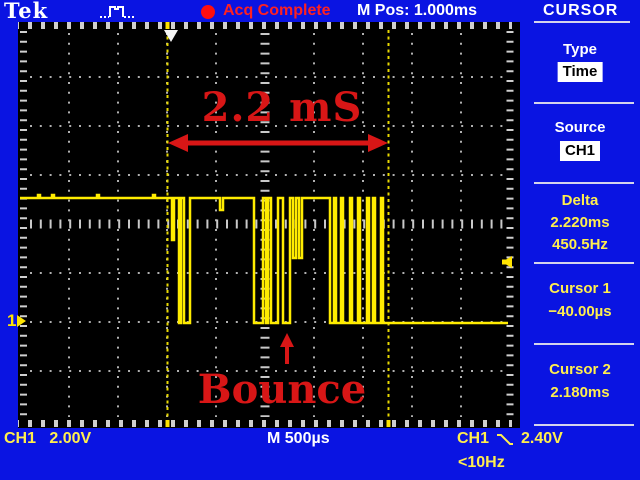  What do you see at coordinates (278, 143) in the screenshot?
I see `duration-span-arrow-icon` at bounding box center [278, 143].